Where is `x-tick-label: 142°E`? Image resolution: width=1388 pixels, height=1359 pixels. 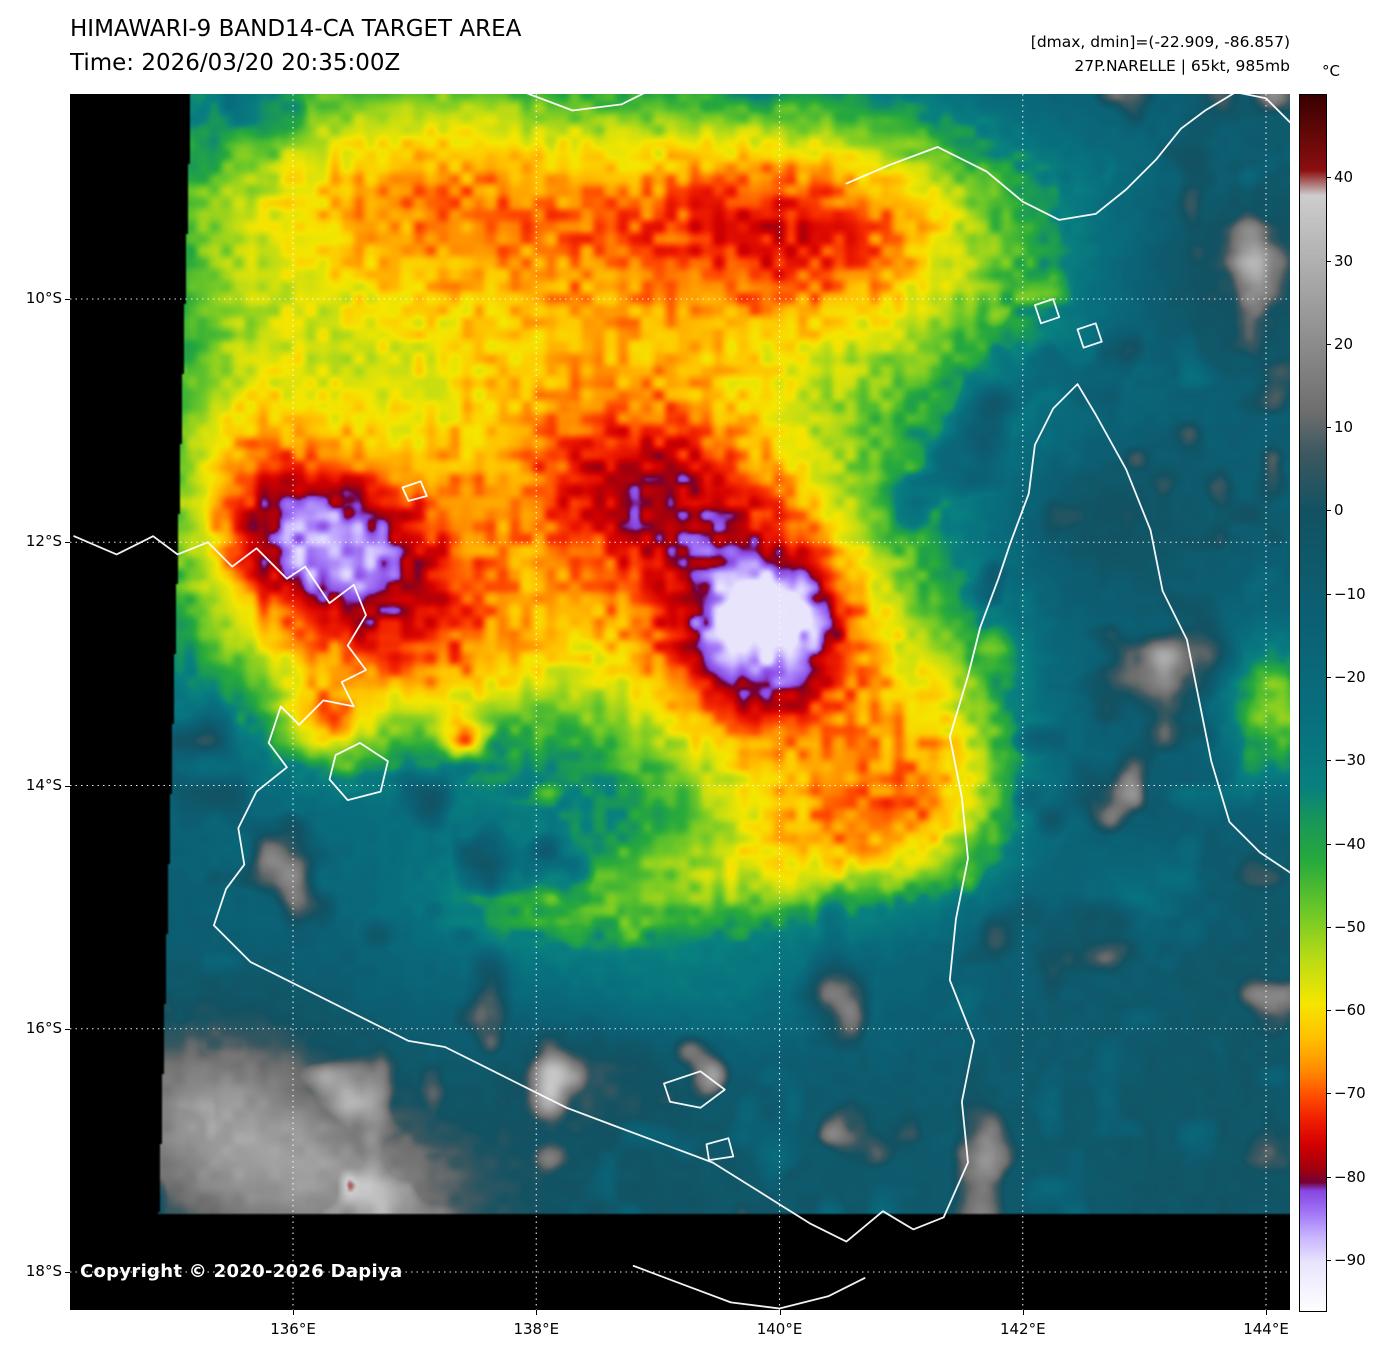 x-tick-label: 142°E is located at coordinates (1022, 1329).